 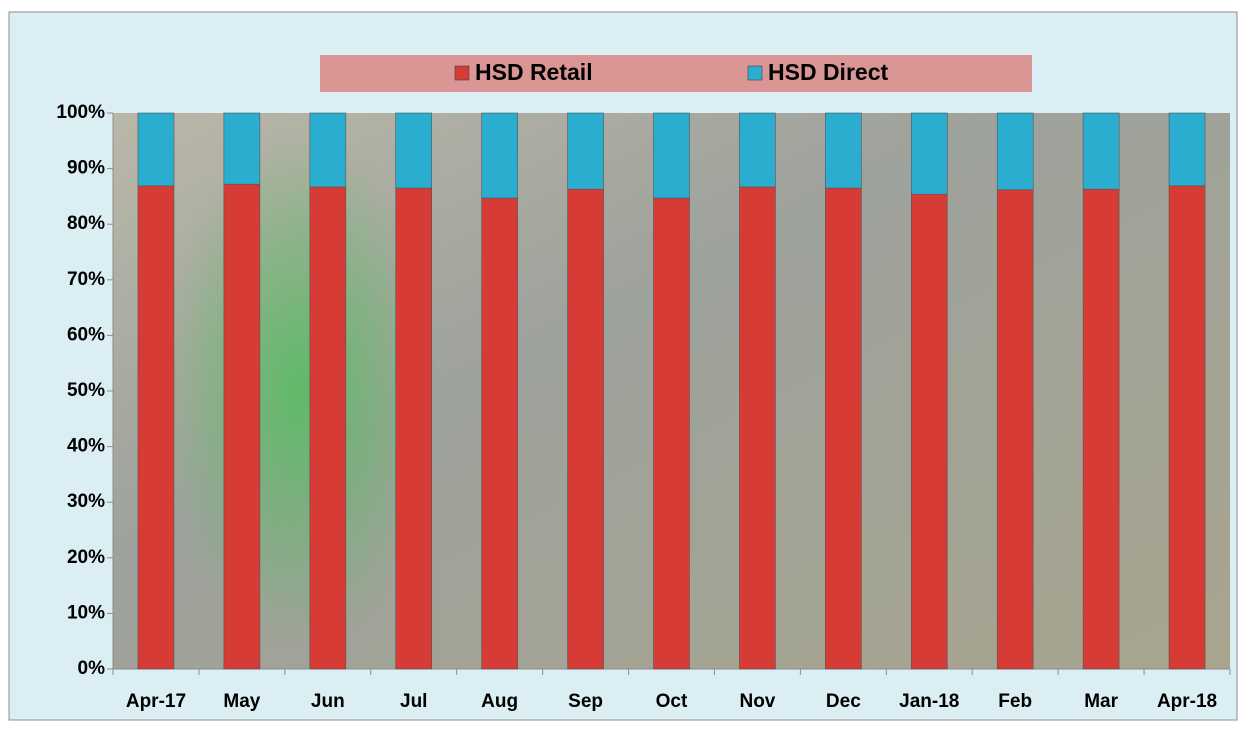 What do you see at coordinates (1187, 701) in the screenshot?
I see `x-tick-label: Apr-18` at bounding box center [1187, 701].